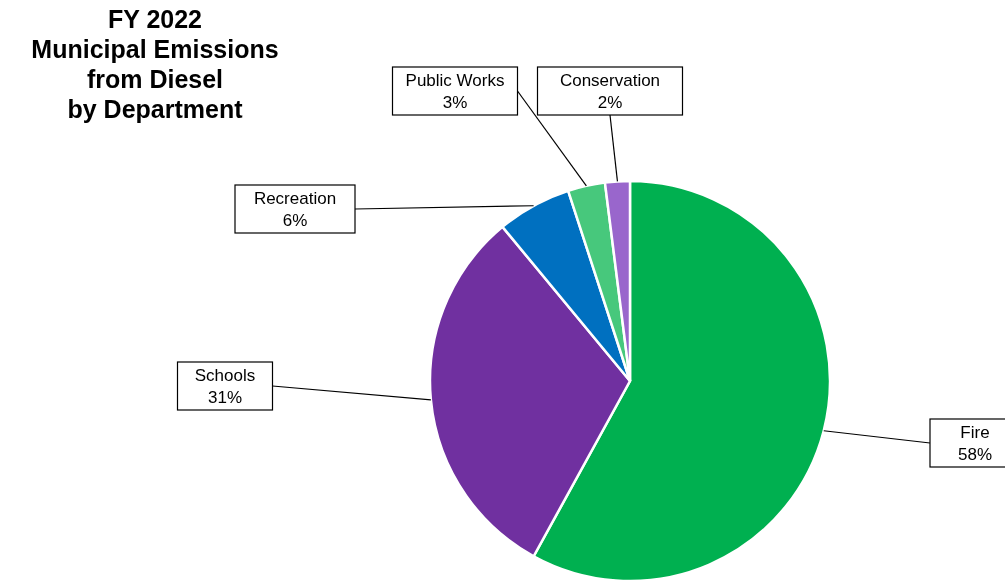 Image resolution: width=1005 pixels, height=580 pixels. I want to click on chart-title: FY 2022 Municipal Emissions from Diesel by Department, so click(155, 64).